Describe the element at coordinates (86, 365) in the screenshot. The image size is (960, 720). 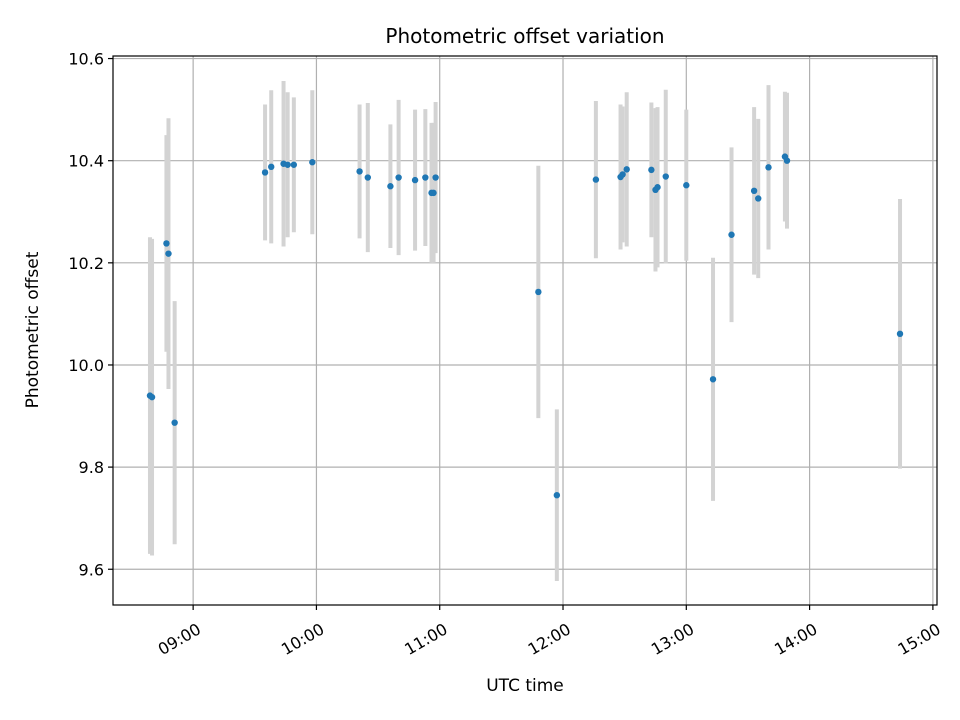
I see `y-tick-label: 10.0` at that location.